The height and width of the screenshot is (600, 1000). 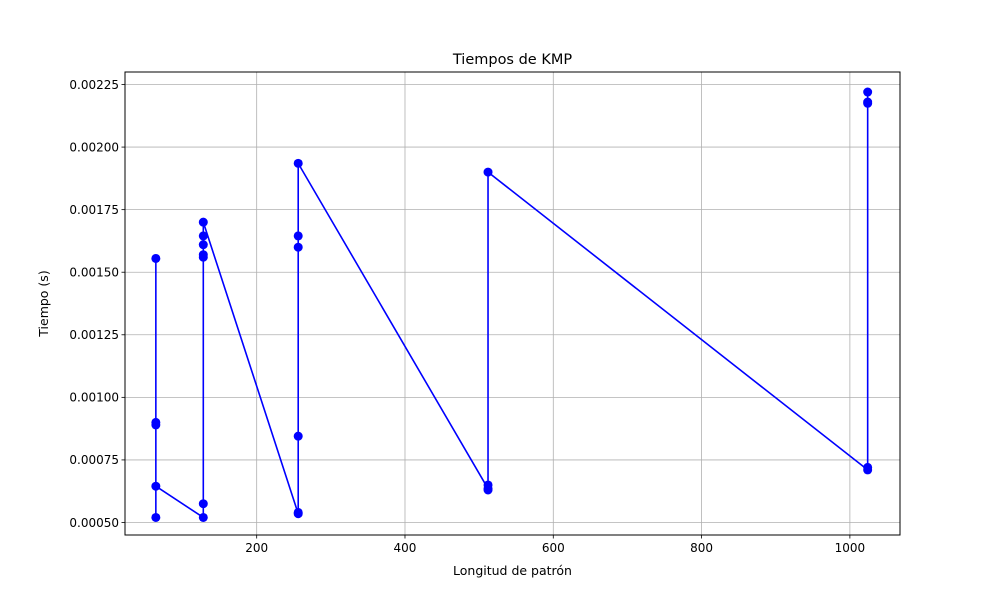 I want to click on y-tick-label: 0.00125, so click(x=94, y=335).